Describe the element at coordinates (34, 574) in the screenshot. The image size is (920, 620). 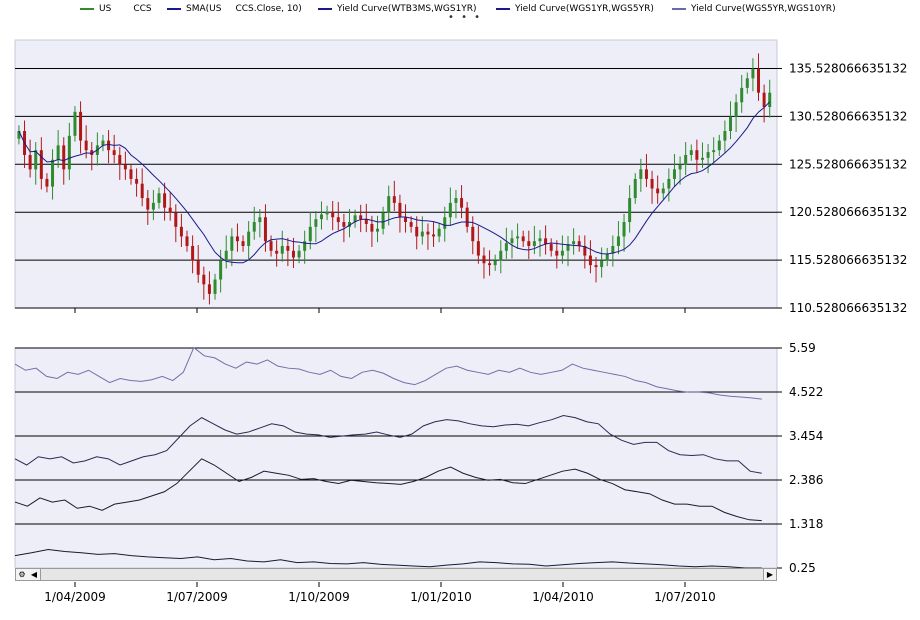
I see `arrow-left-icon: ◀` at that location.